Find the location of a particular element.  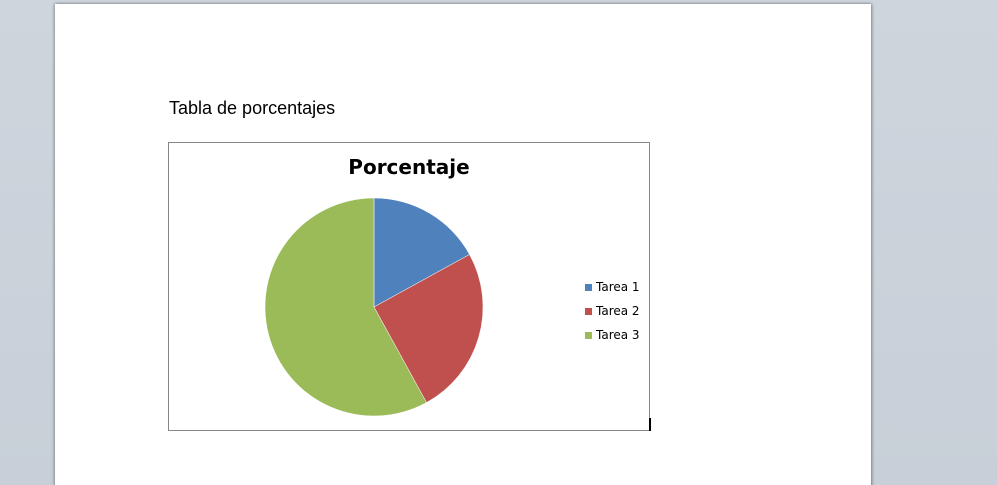

legend-label: Tarea 2 is located at coordinates (618, 311).